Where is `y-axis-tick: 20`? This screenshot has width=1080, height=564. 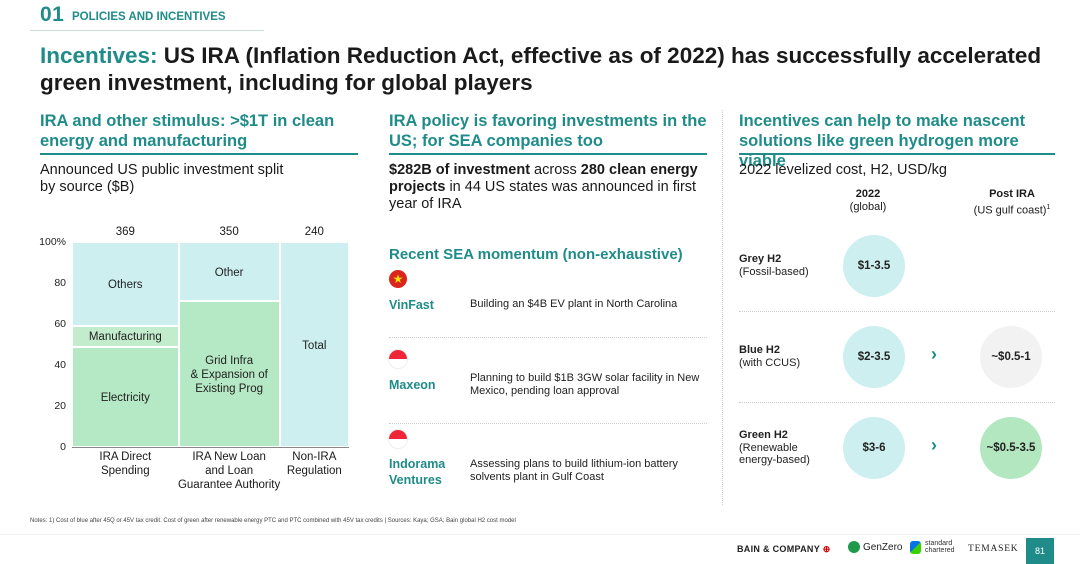
y-axis-tick: 20 is located at coordinates (60, 406).